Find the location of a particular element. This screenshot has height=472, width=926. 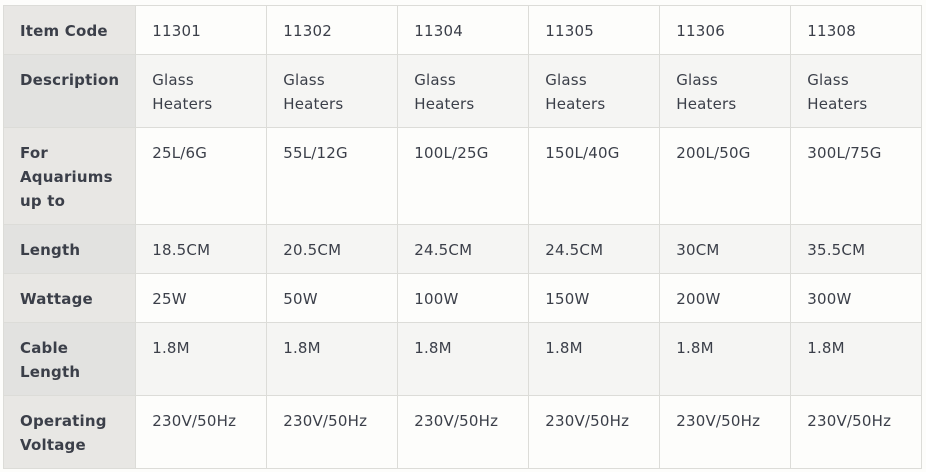

table-cell: 200L/50G is located at coordinates (725, 176).